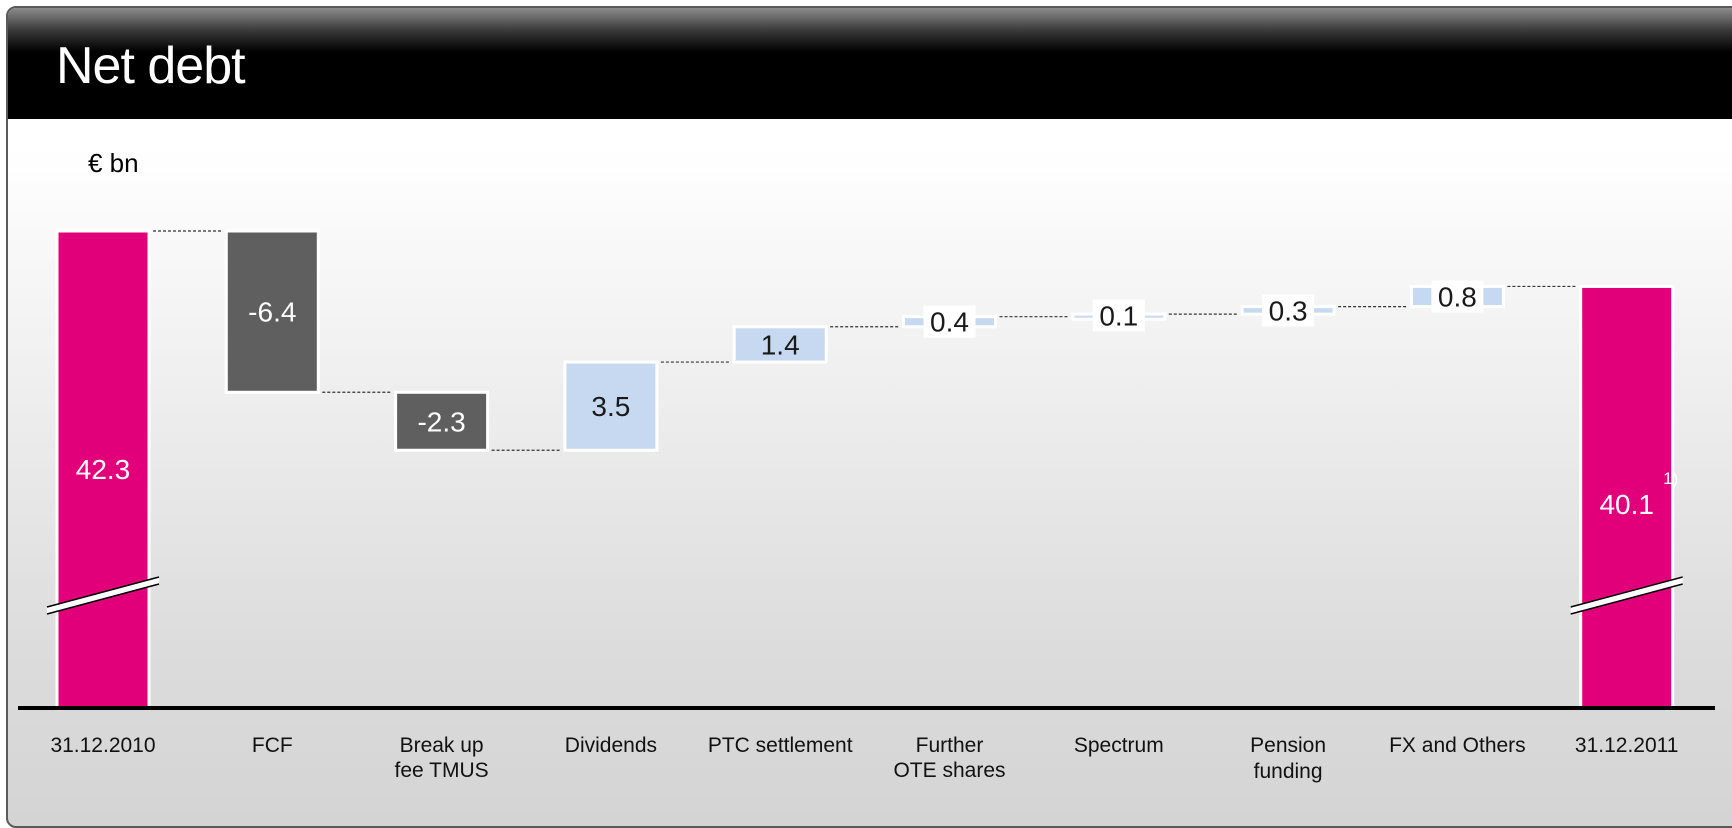  What do you see at coordinates (102, 745) in the screenshot?
I see `x-tick-label: 31.12.2010` at bounding box center [102, 745].